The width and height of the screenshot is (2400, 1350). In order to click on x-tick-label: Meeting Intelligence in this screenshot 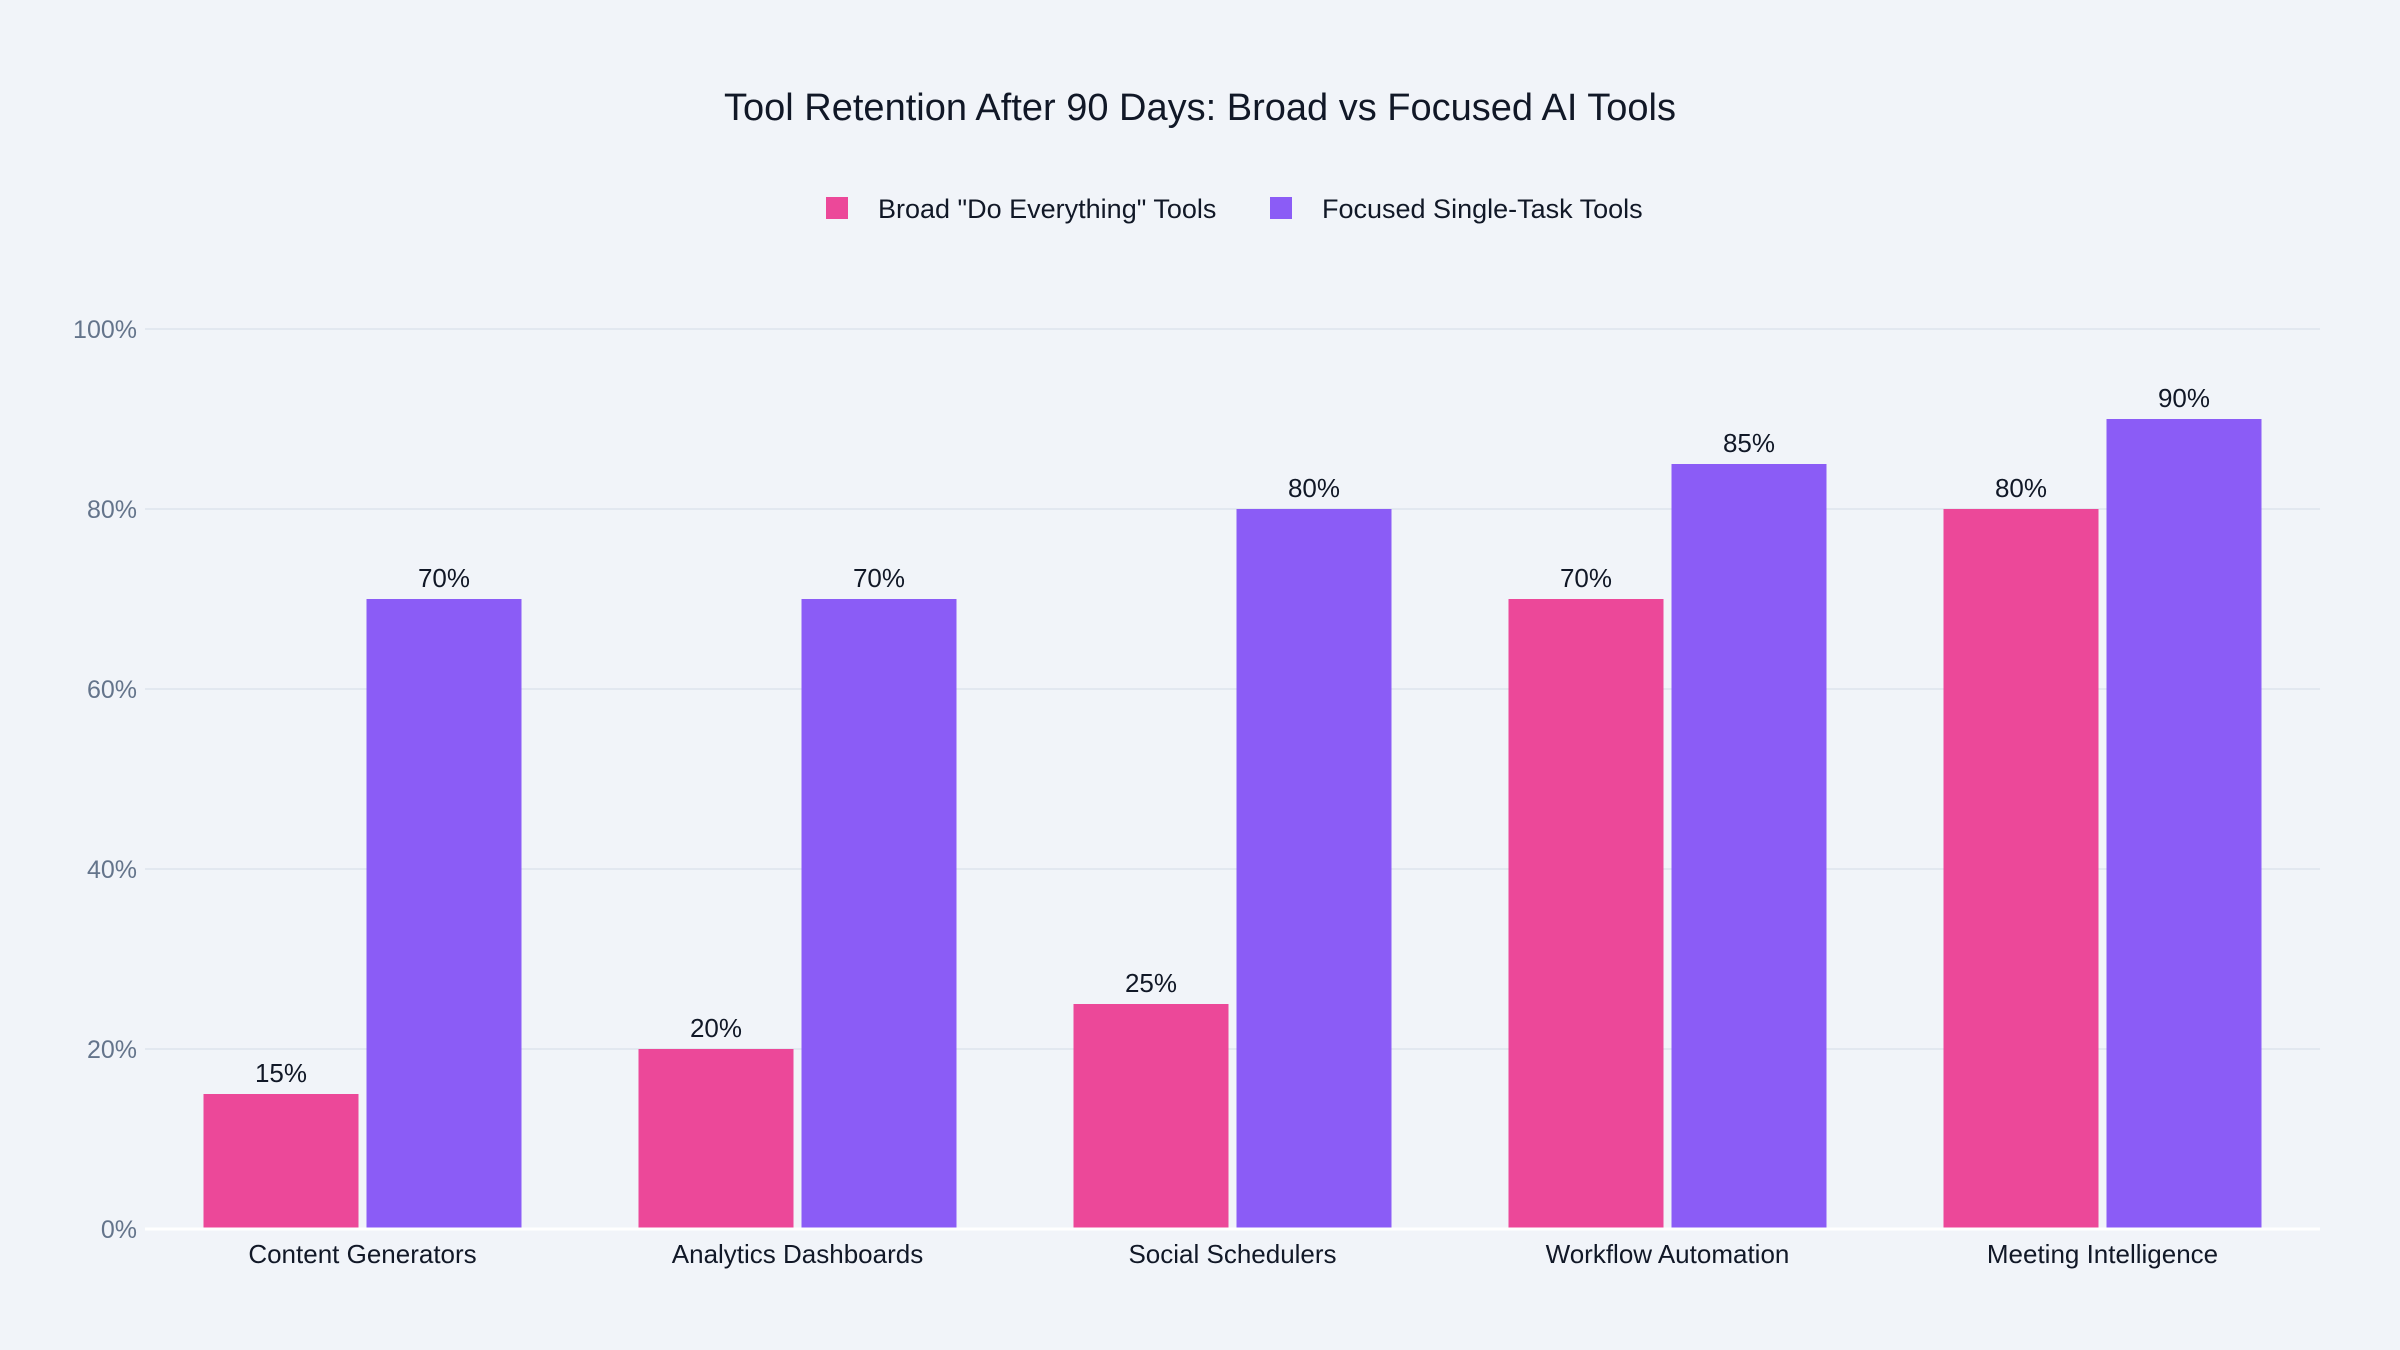, I will do `click(2102, 1254)`.